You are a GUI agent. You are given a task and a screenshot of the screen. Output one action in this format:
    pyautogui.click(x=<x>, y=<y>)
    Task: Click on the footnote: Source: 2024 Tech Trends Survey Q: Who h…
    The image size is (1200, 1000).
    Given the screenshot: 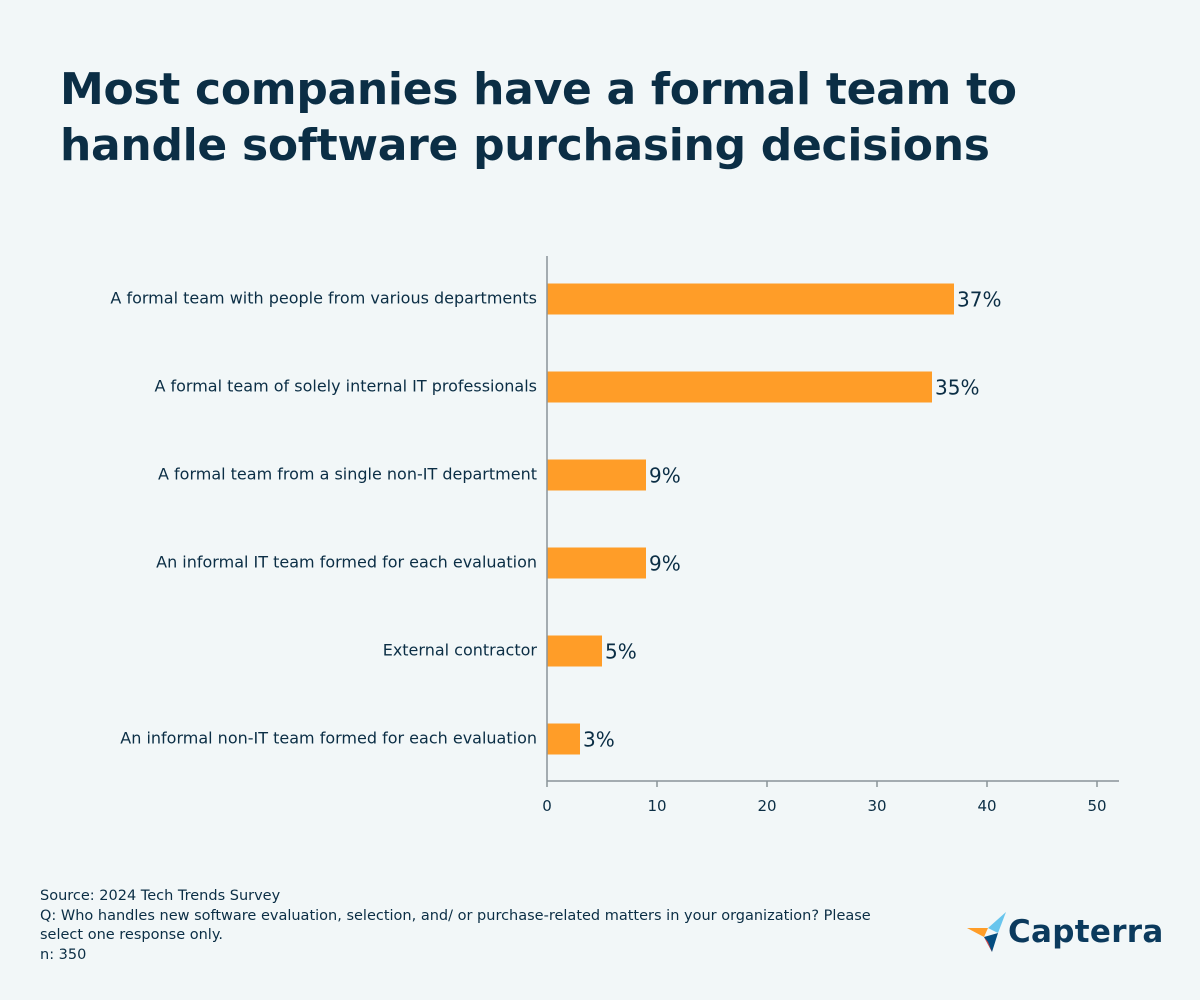 What is the action you would take?
    pyautogui.click(x=475, y=926)
    